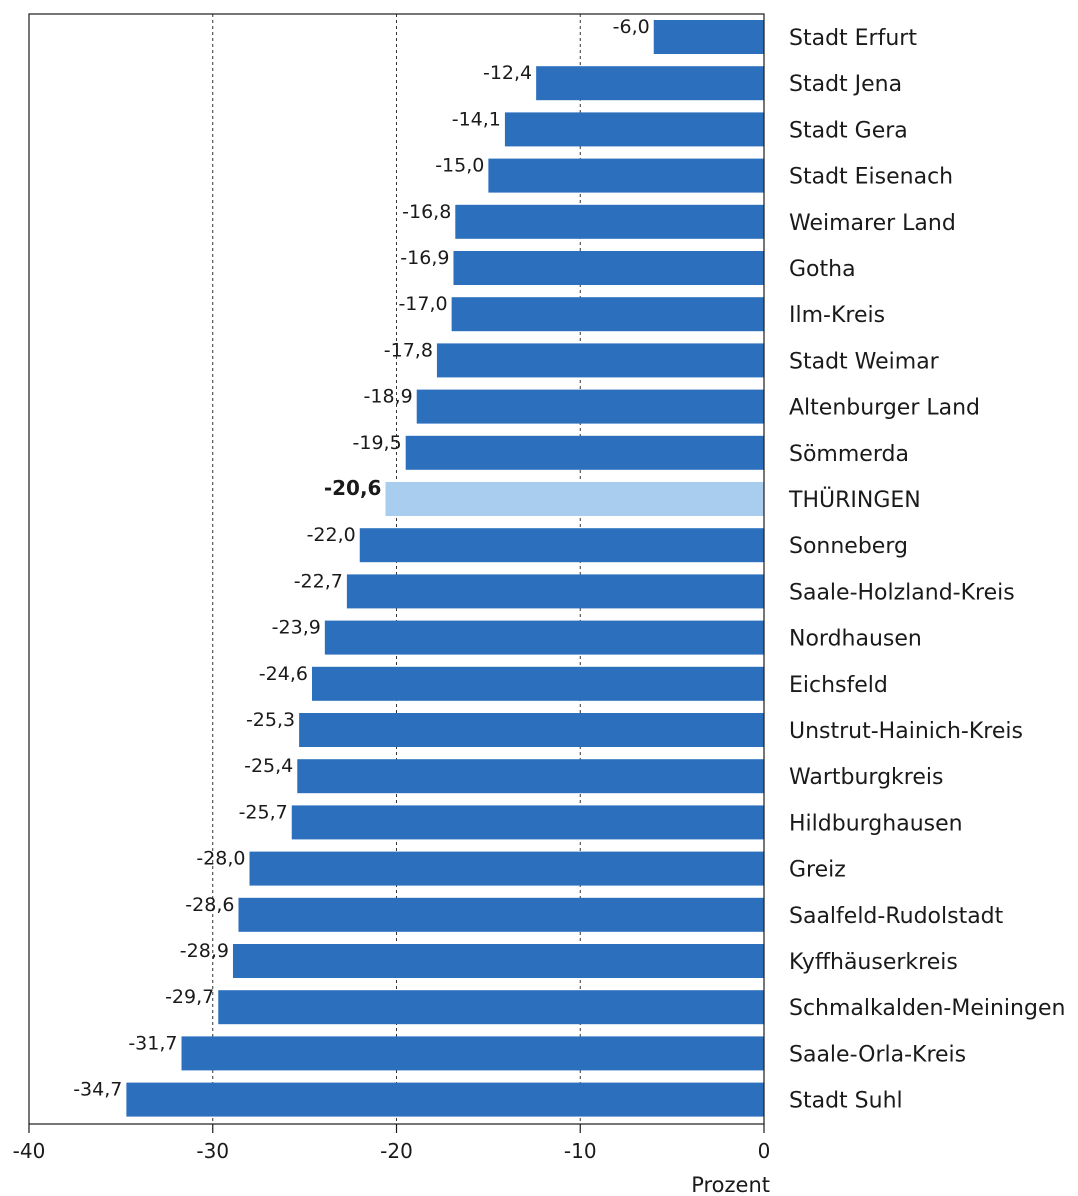  What do you see at coordinates (426, 212) in the screenshot?
I see `value-label: -16,8` at bounding box center [426, 212].